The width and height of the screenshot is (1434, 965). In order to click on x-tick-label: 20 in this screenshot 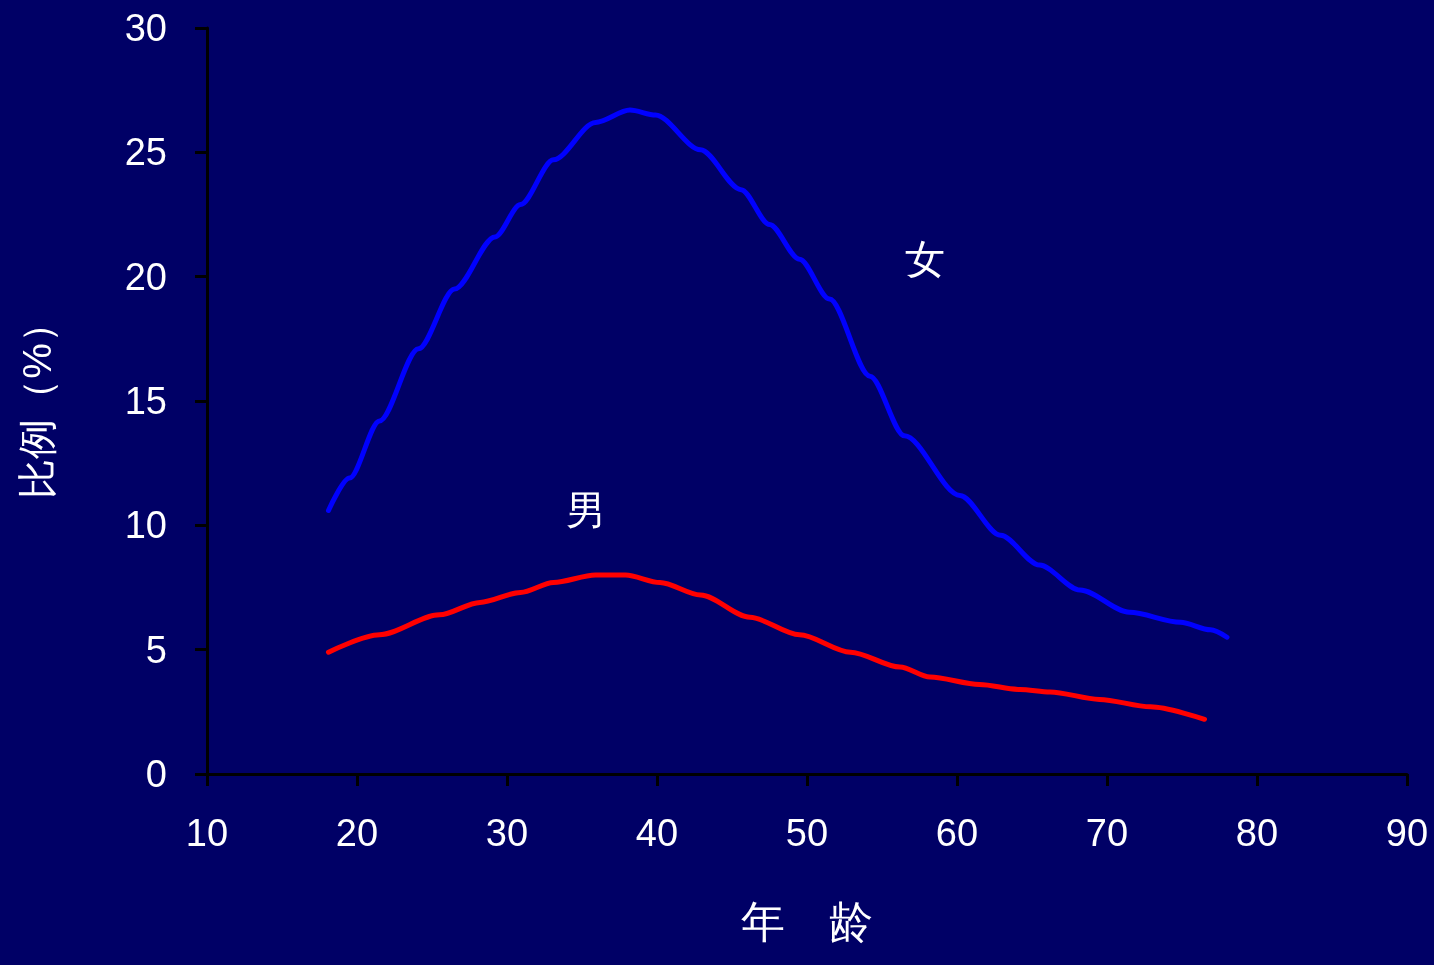, I will do `click(357, 833)`.